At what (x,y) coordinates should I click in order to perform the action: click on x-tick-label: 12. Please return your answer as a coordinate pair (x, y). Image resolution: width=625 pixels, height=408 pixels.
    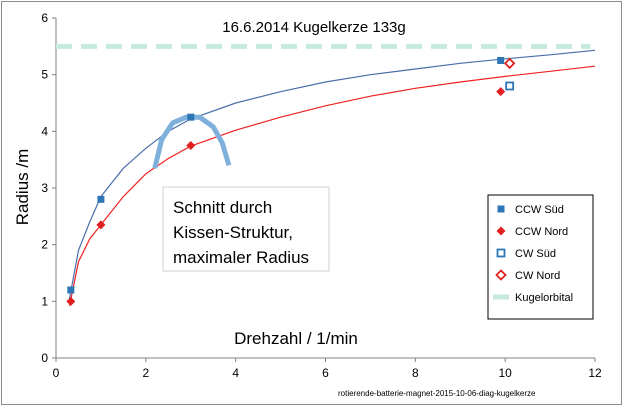
    Looking at the image, I should click on (595, 373).